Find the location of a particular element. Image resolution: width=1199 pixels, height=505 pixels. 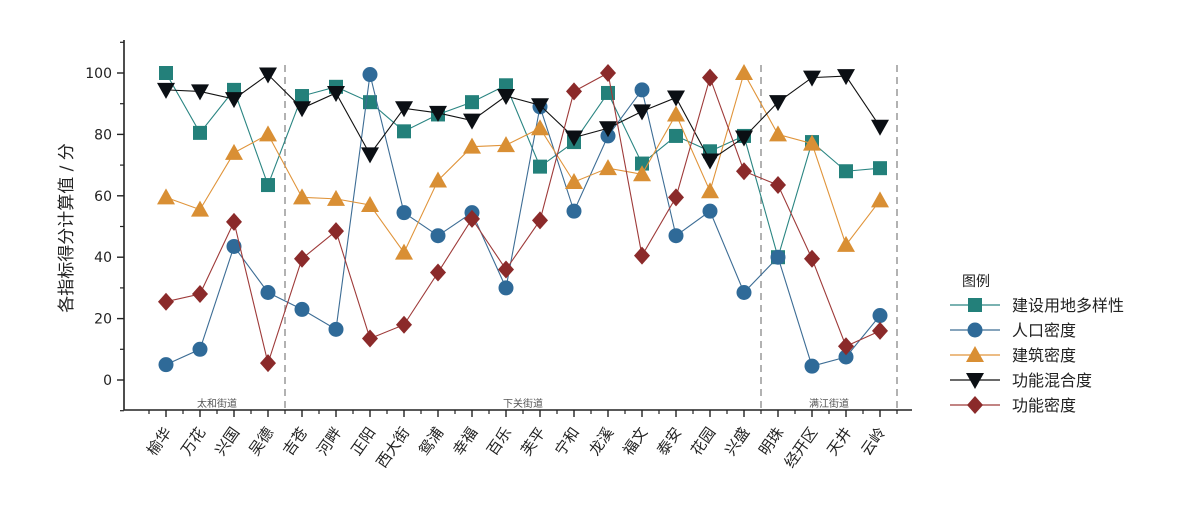

x-tick-label: 花园 is located at coordinates (703, 441).